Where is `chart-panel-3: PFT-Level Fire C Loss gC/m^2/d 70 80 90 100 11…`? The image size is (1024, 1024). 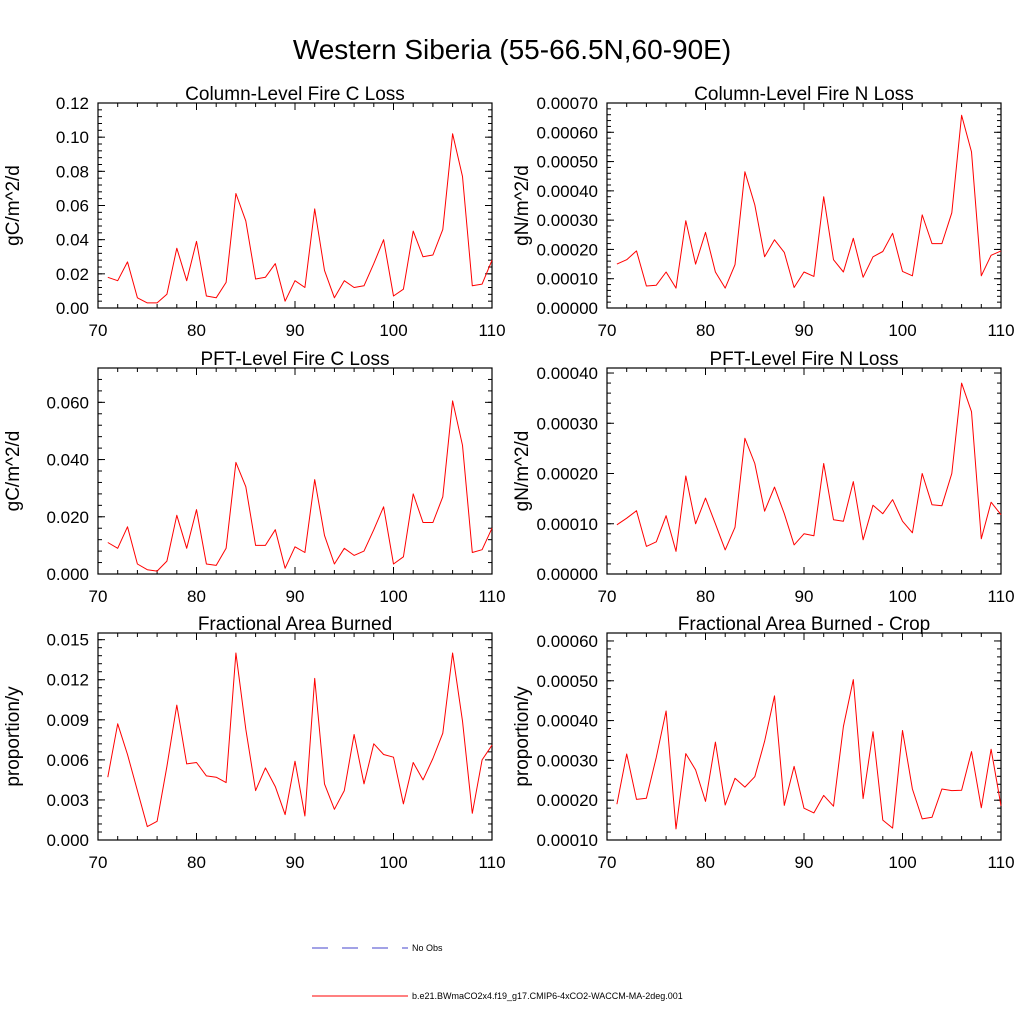
chart-panel-3: PFT-Level Fire C Loss gC/m^2/d 70 80 90 100 11… is located at coordinates (254, 477).